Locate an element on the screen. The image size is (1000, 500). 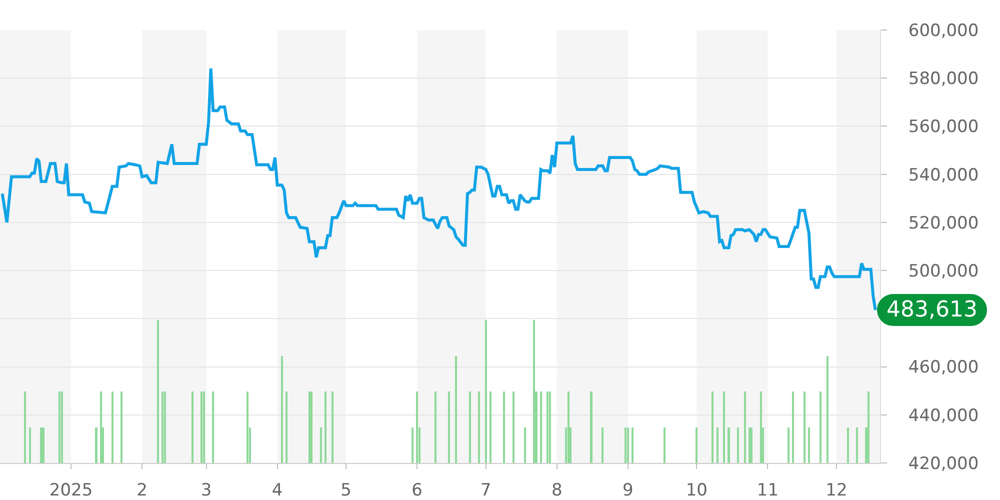
x-tick-label: 12 is located at coordinates (837, 490).